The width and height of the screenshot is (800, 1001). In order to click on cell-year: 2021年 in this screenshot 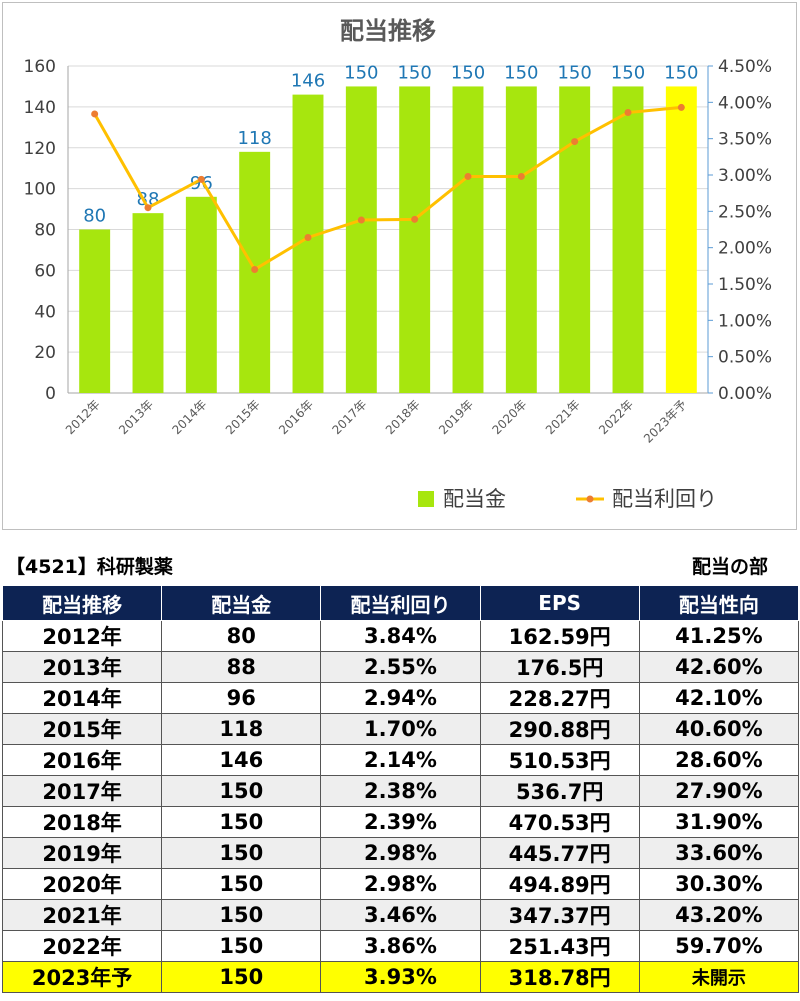, I will do `click(82, 915)`.